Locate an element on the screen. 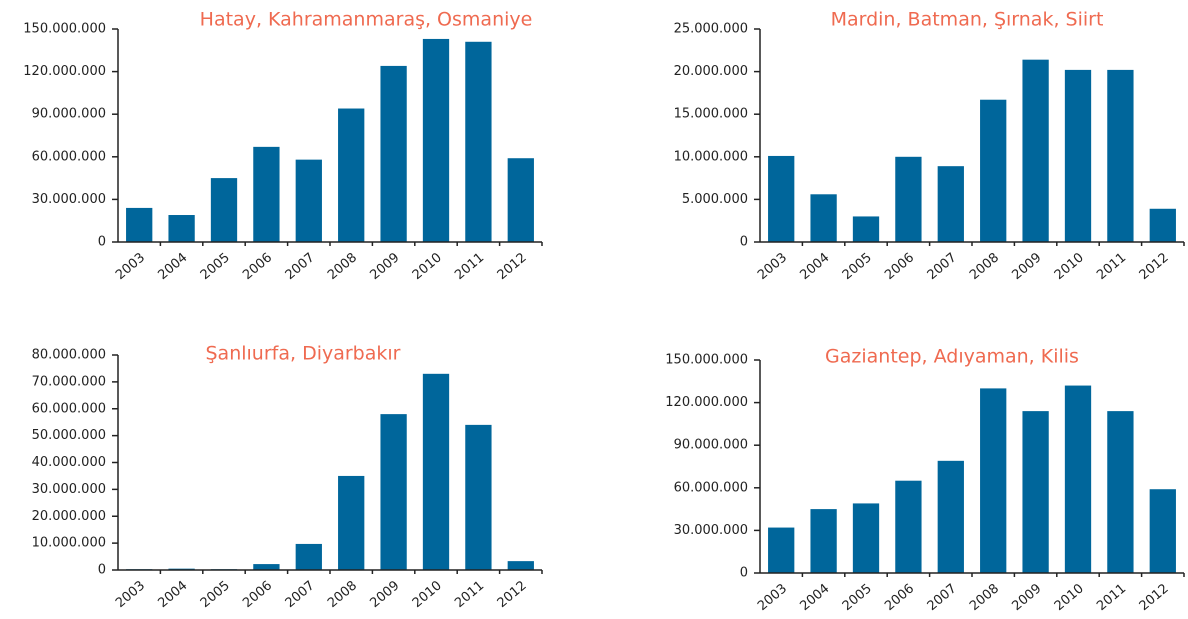 This screenshot has width=1188, height=619. chart-title: Mardin, Batman, Şırnak, Siirt is located at coordinates (967, 20).